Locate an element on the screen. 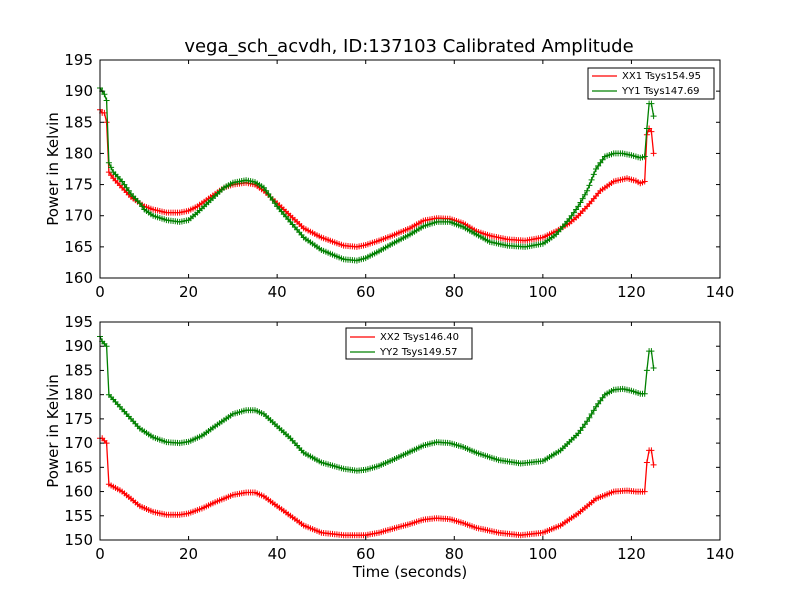 This screenshot has width=800, height=600. legend-entry-xx2: XX2 Tsys146.40 is located at coordinates (419, 337).